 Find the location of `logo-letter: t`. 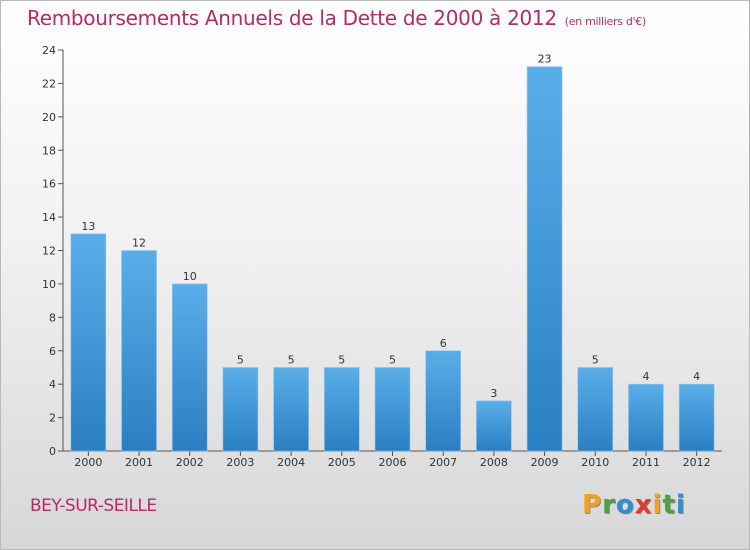

logo-letter: t is located at coordinates (669, 505).